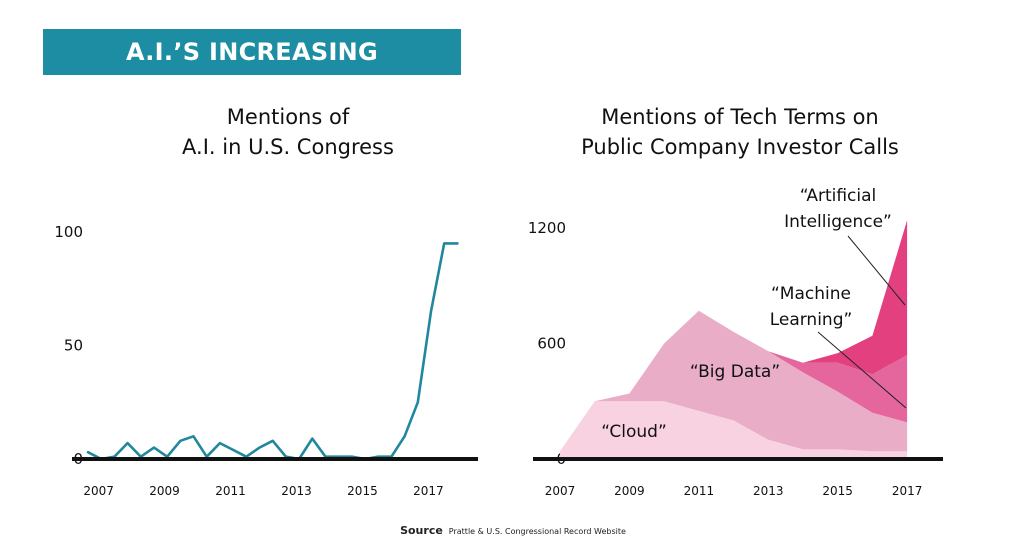  What do you see at coordinates (811, 294) in the screenshot?
I see `machine-learning-label-line1: “Machine` at bounding box center [811, 294].